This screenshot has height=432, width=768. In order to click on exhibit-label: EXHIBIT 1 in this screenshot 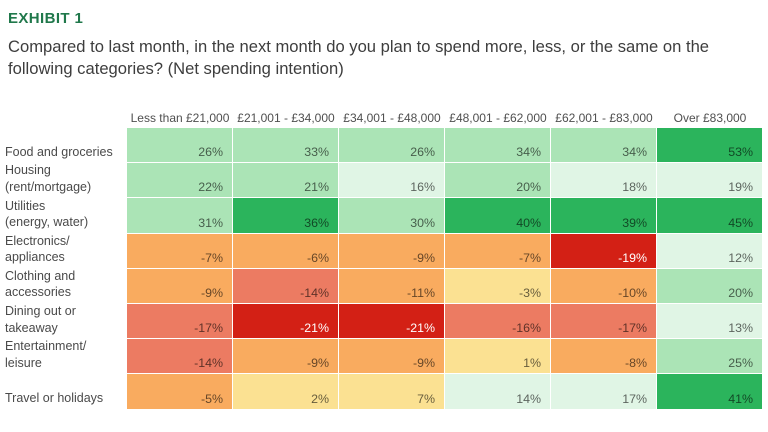, I will do `click(46, 18)`.